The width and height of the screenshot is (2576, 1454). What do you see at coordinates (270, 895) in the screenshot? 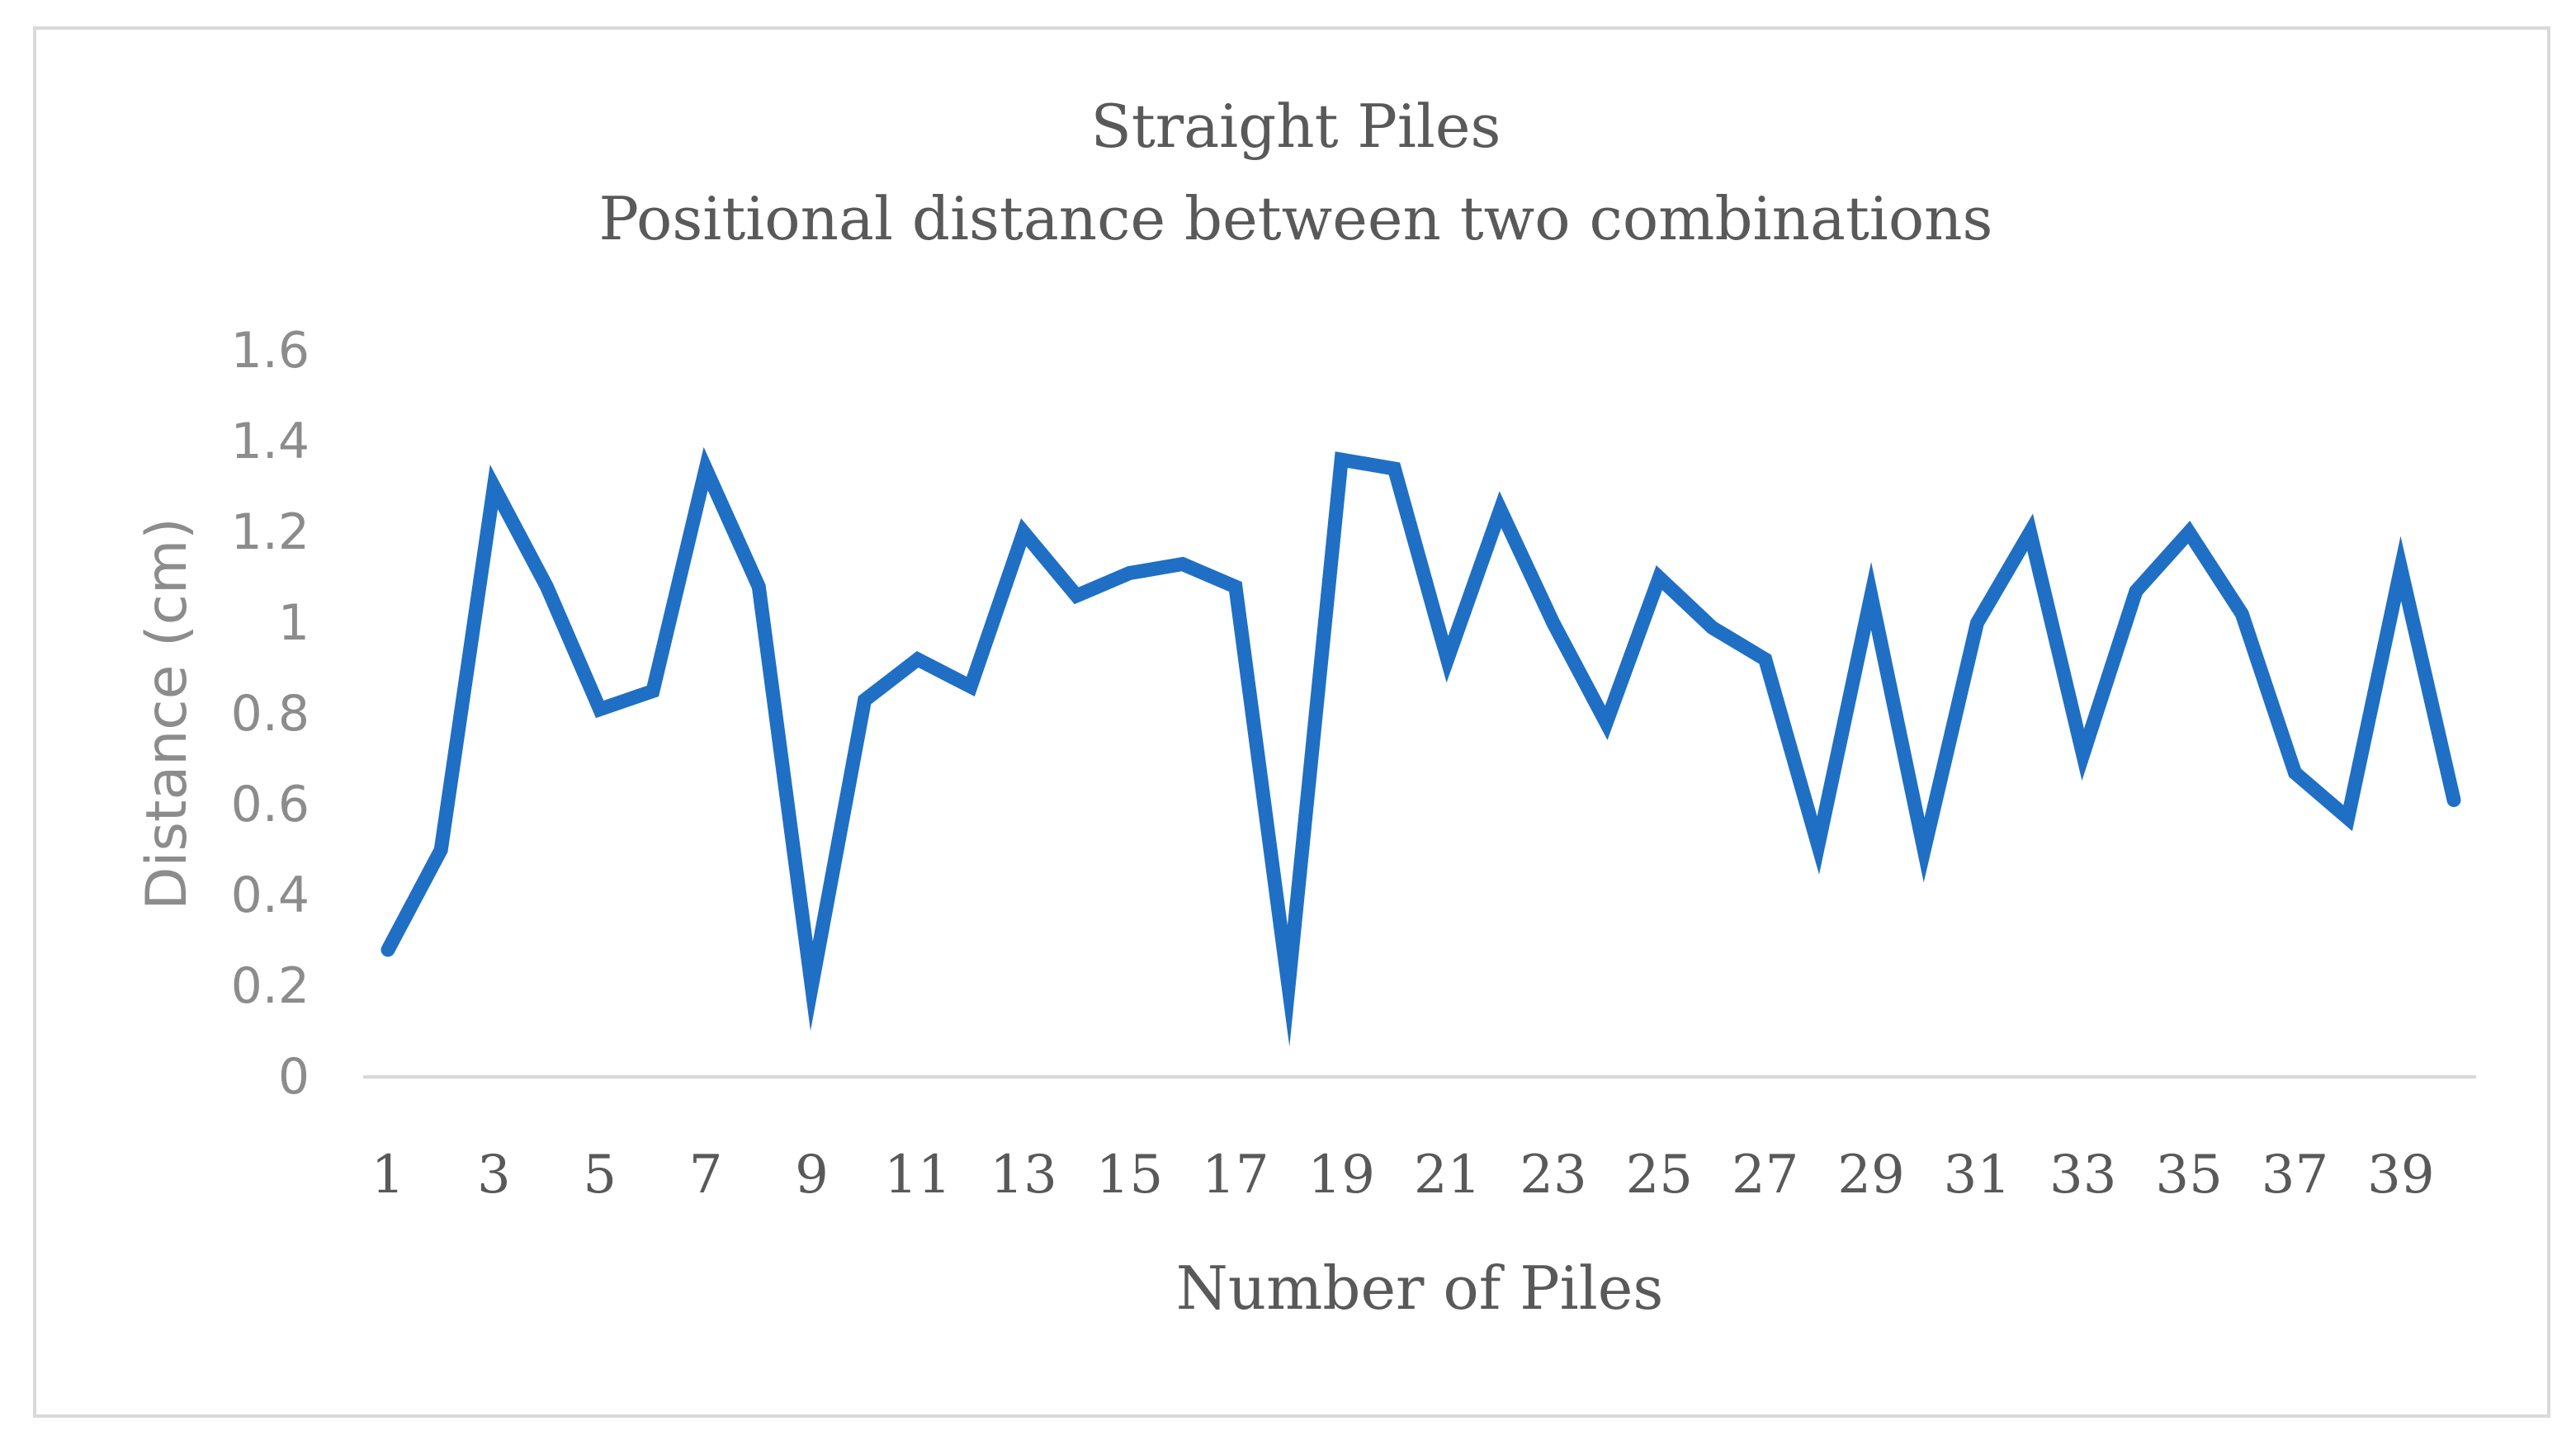
I see `y-tick-label: 0.4` at bounding box center [270, 895].